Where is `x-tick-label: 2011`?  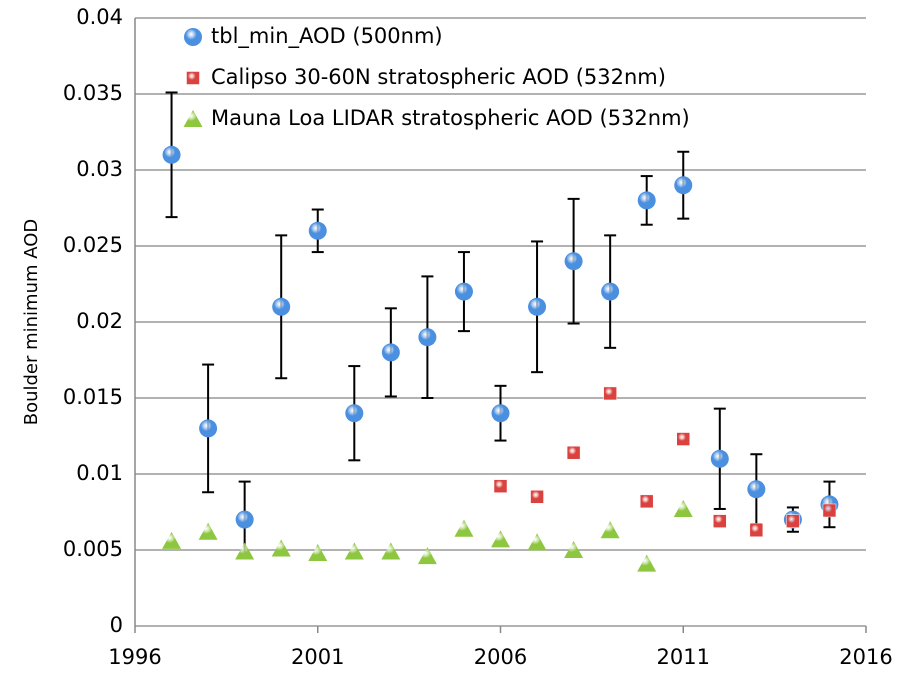 x-tick-label: 2011 is located at coordinates (683, 657).